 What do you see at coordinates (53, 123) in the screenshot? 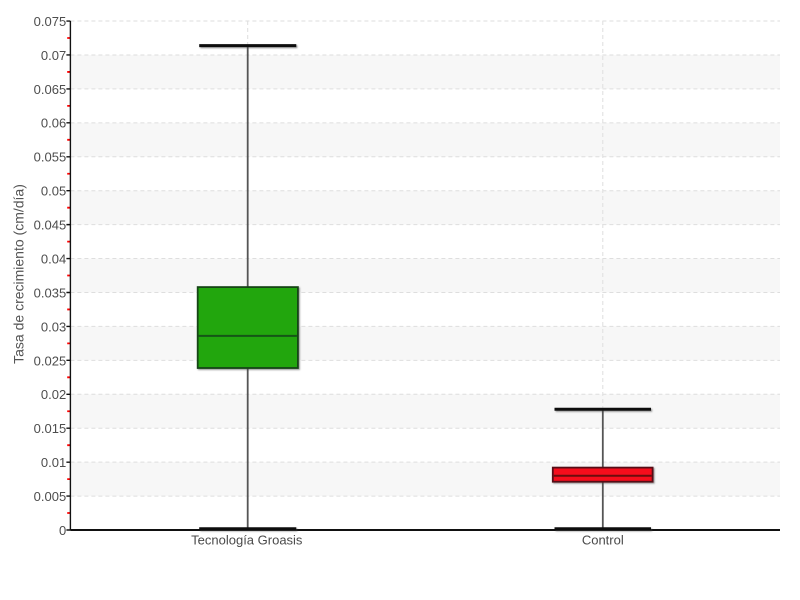
I see `svg-text: 0.06` at bounding box center [53, 123].